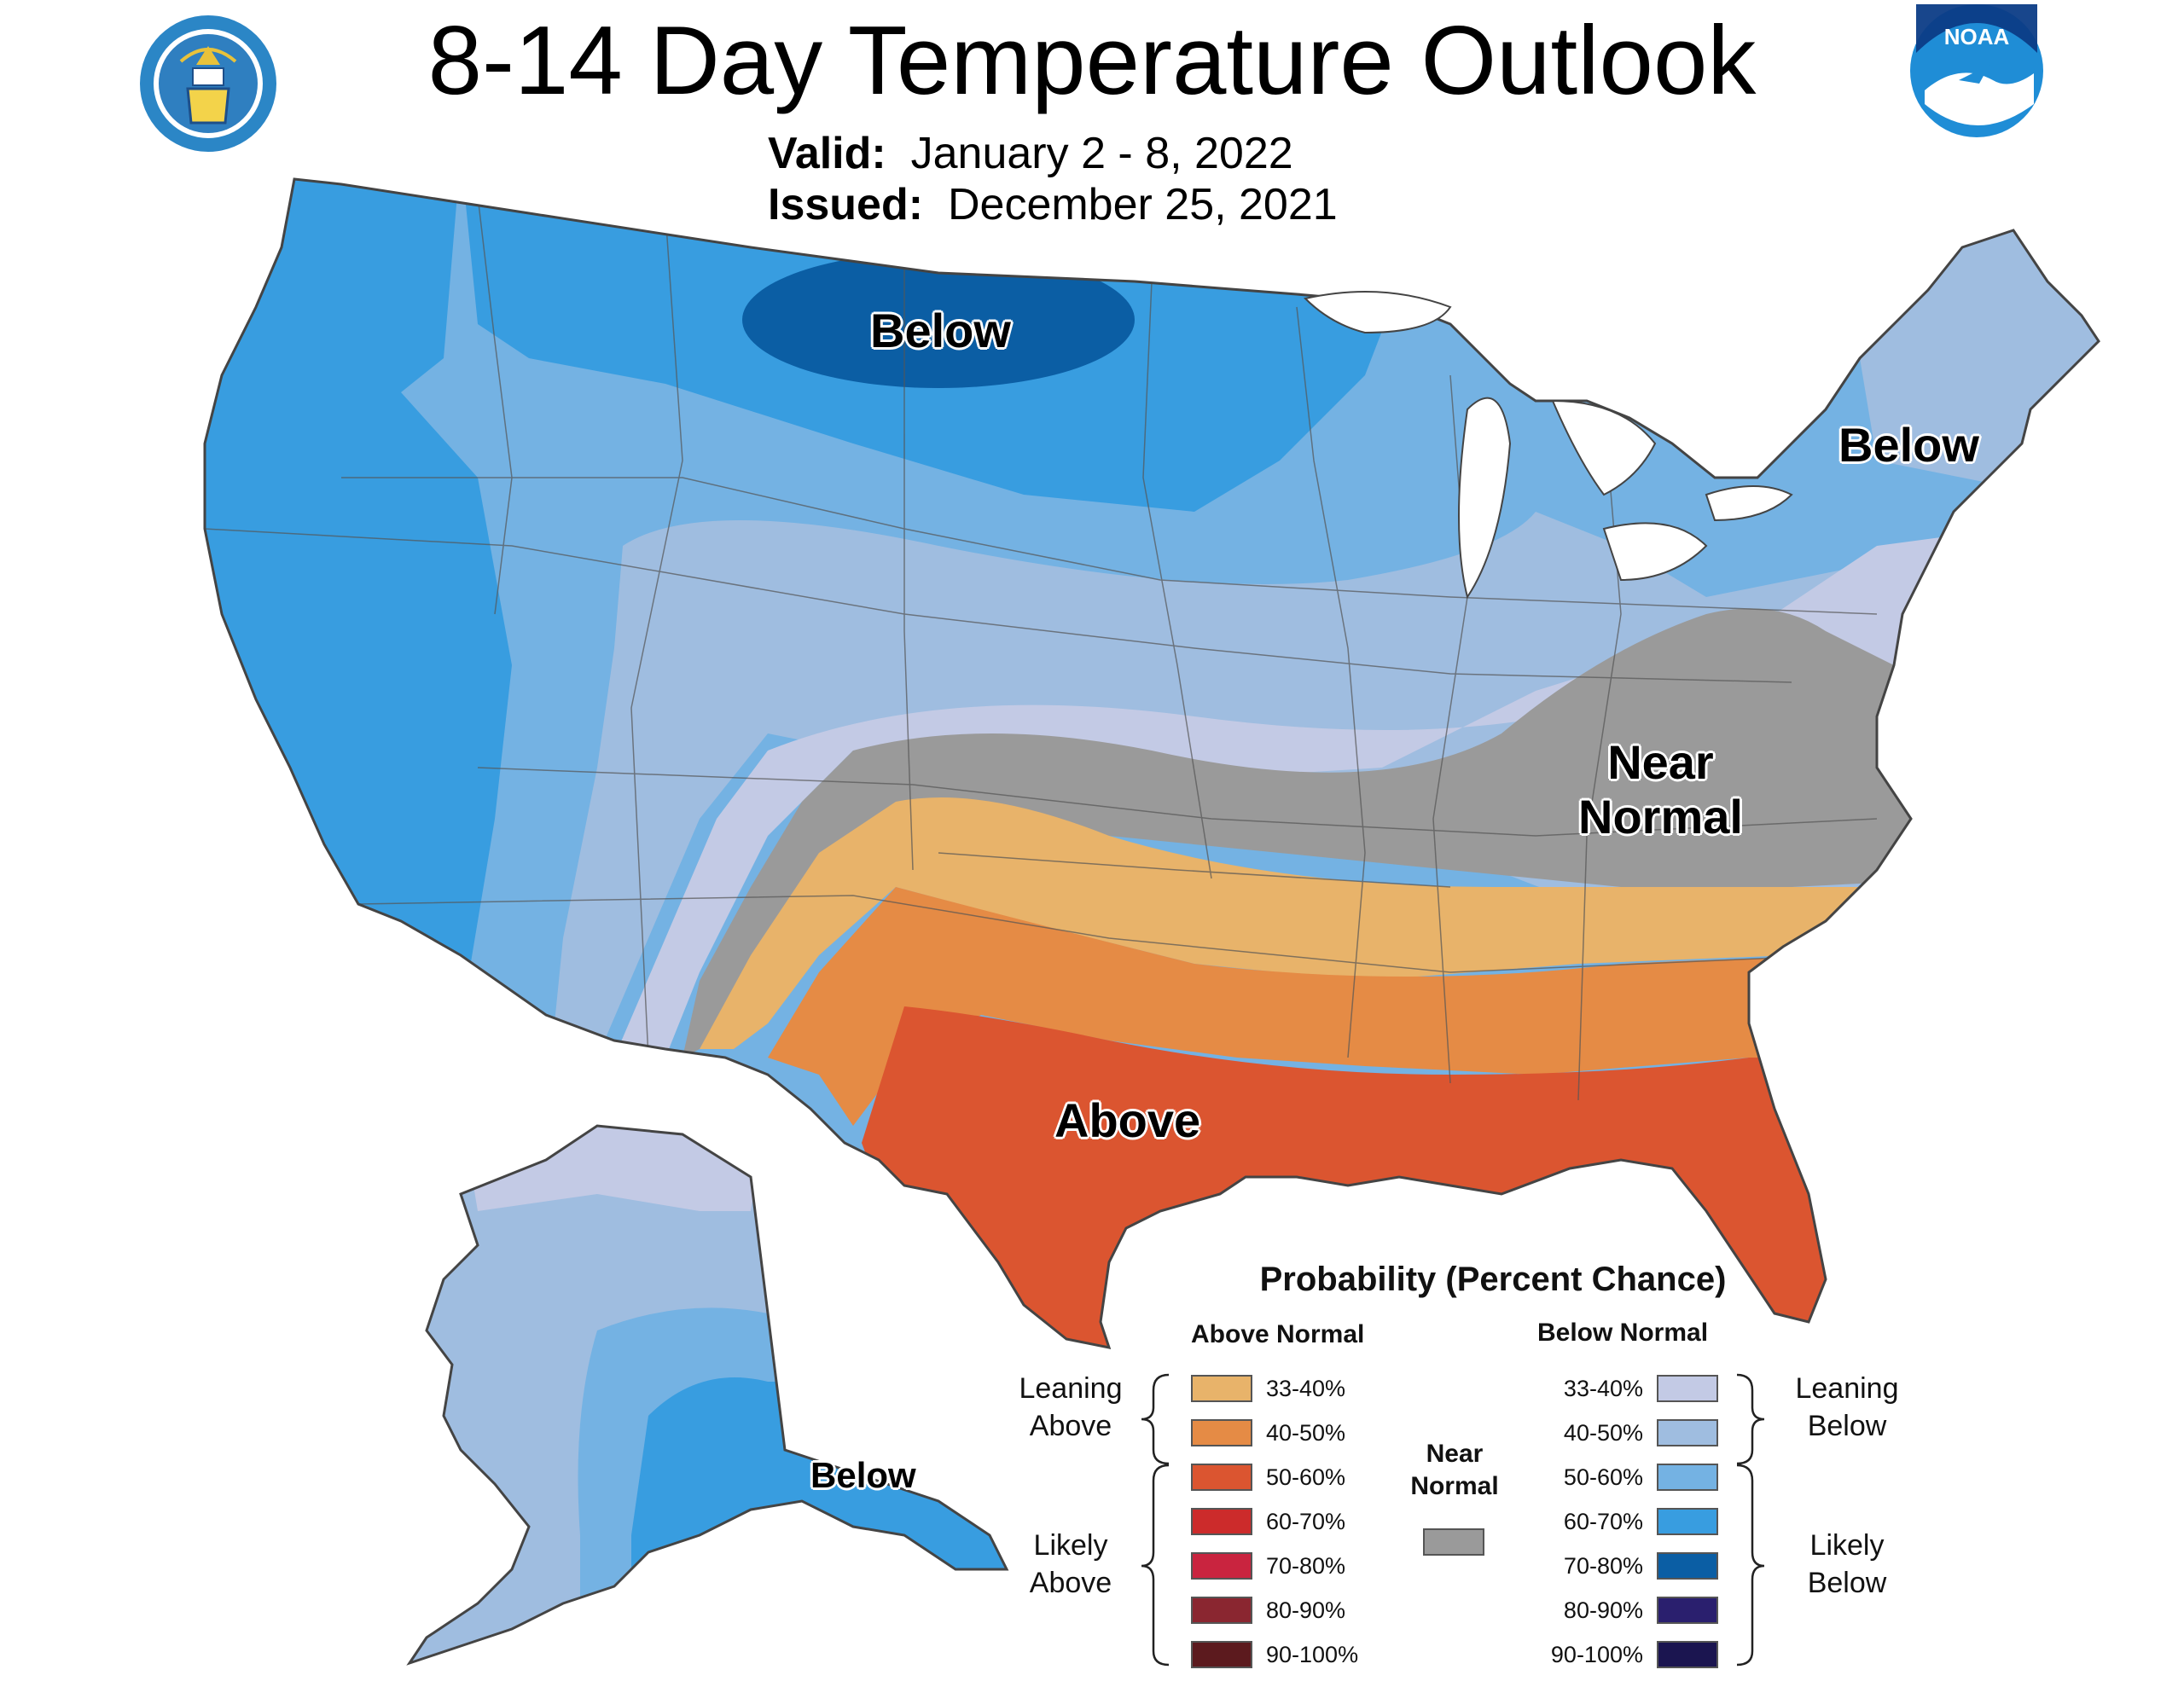  Describe the element at coordinates (1143, 205) in the screenshot. I see `issued-value: December 25, 2021` at that location.